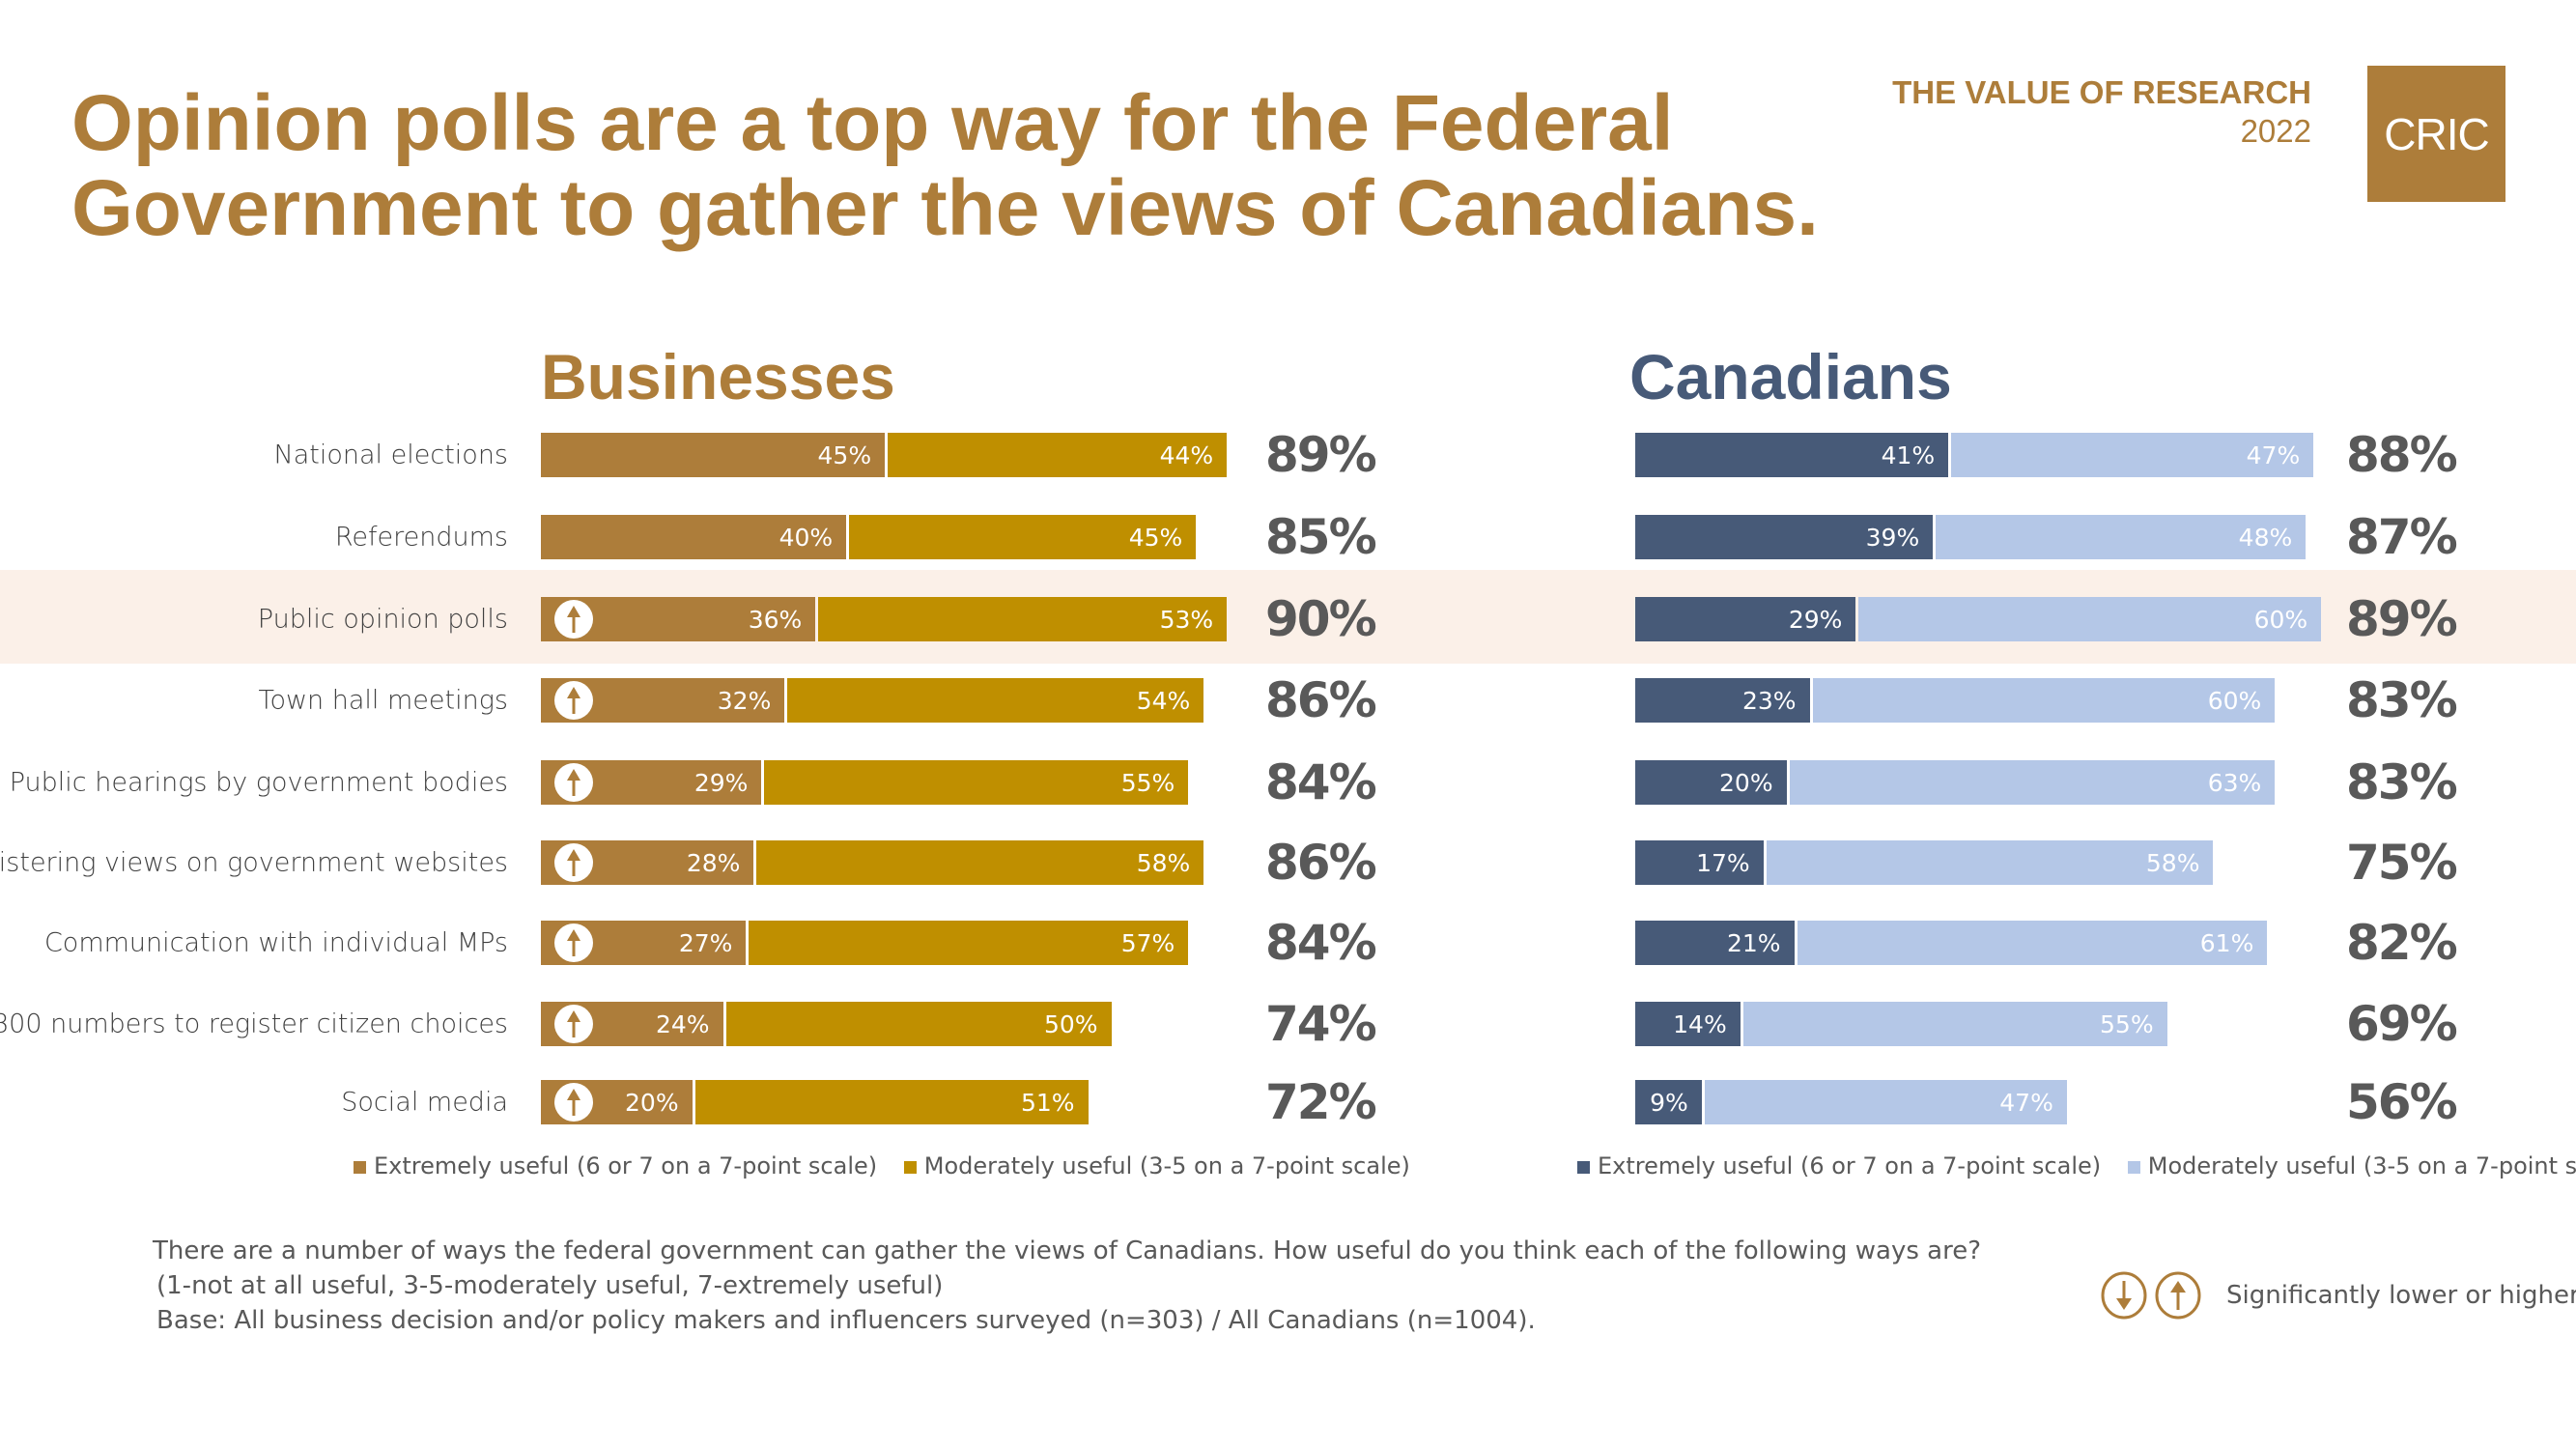 This screenshot has height=1449, width=2576. I want to click on category-label: Public hearings by government bodies, so click(258, 782).